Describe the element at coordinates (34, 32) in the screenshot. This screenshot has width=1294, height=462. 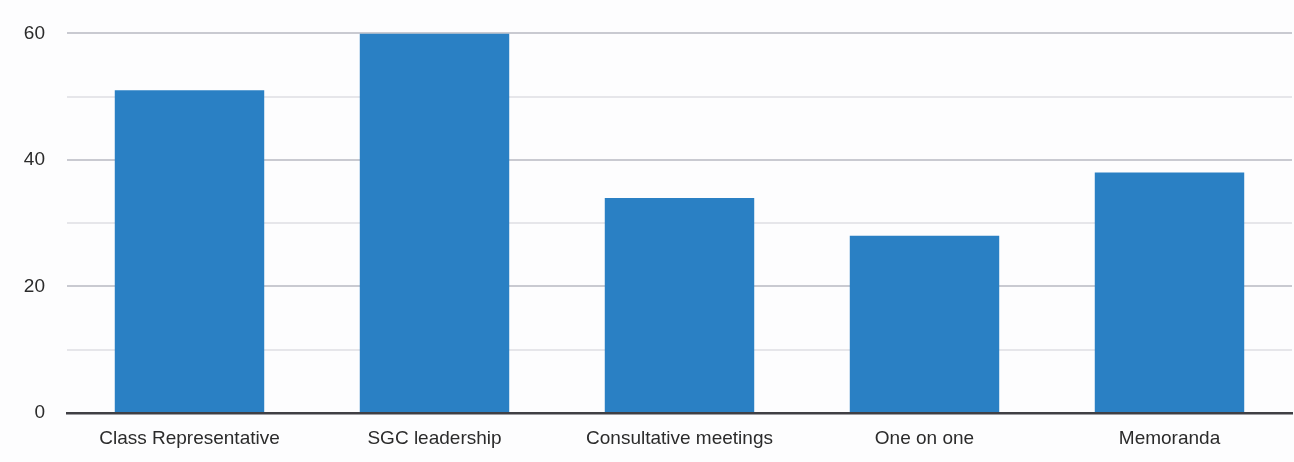
I see `y-tick-label: 60` at that location.